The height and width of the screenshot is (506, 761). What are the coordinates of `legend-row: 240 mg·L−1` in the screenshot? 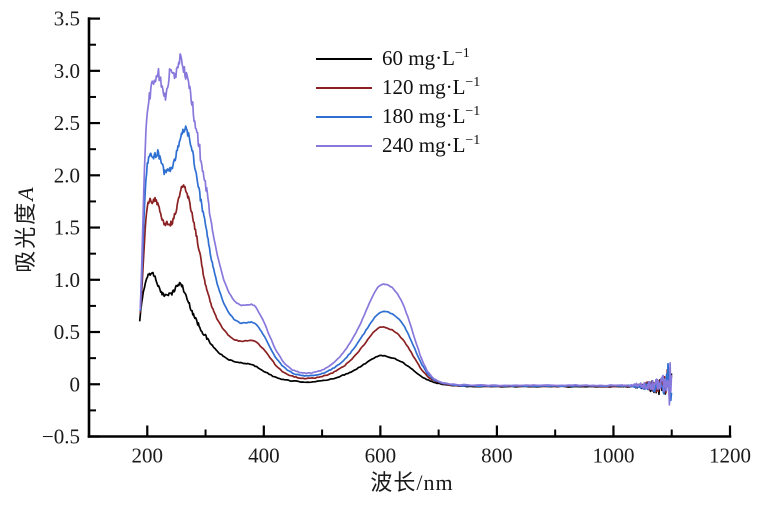 It's located at (398, 145).